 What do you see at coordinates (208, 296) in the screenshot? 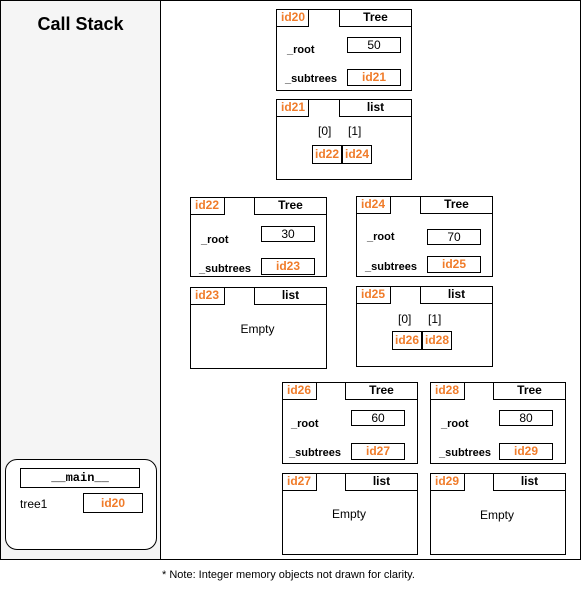
I see `object-id-label: id23` at bounding box center [208, 296].